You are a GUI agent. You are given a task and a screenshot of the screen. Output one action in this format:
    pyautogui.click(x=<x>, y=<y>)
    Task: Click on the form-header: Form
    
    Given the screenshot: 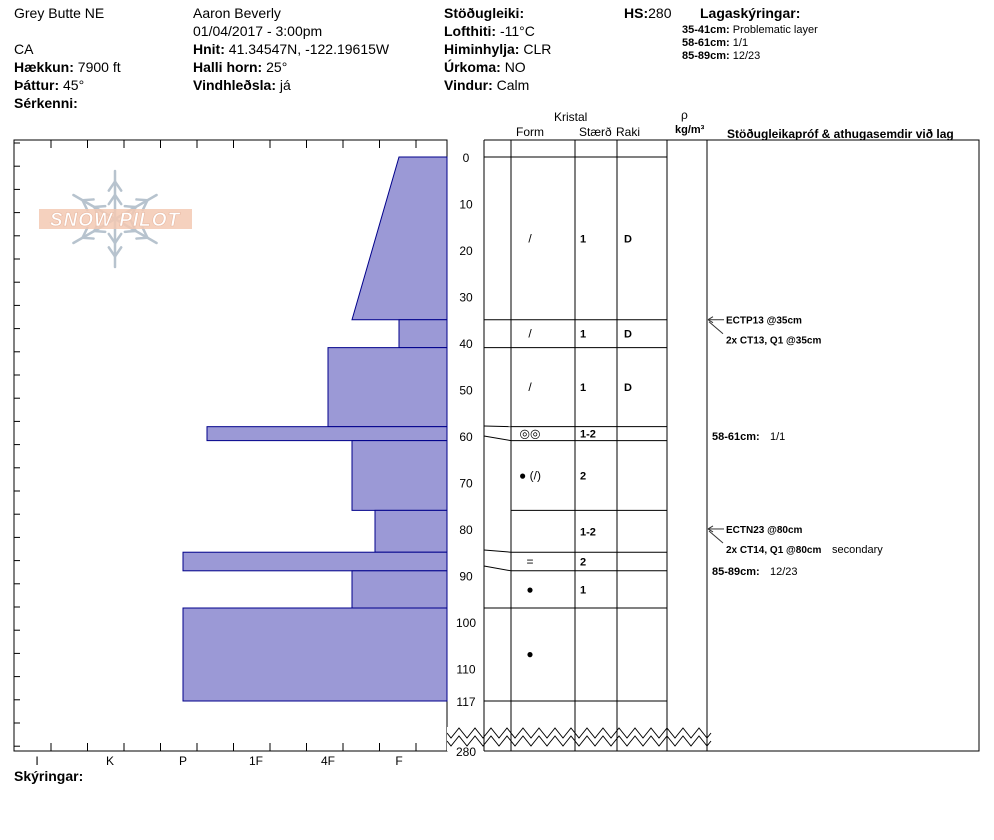 What is the action you would take?
    pyautogui.click(x=530, y=132)
    